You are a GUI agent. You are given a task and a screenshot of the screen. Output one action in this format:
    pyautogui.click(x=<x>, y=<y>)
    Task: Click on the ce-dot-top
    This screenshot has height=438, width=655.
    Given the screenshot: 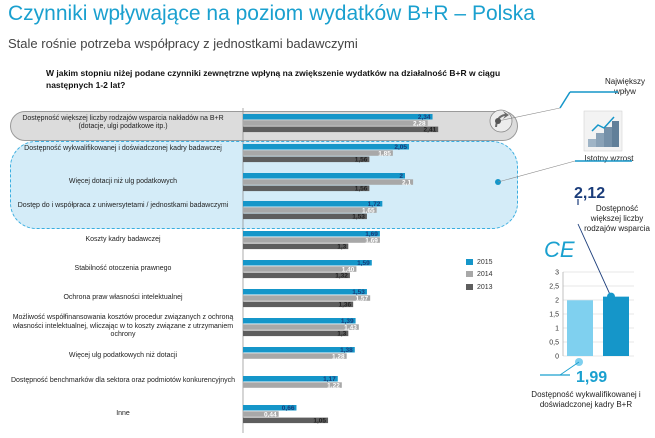 What is the action you would take?
    pyautogui.click(x=611, y=296)
    